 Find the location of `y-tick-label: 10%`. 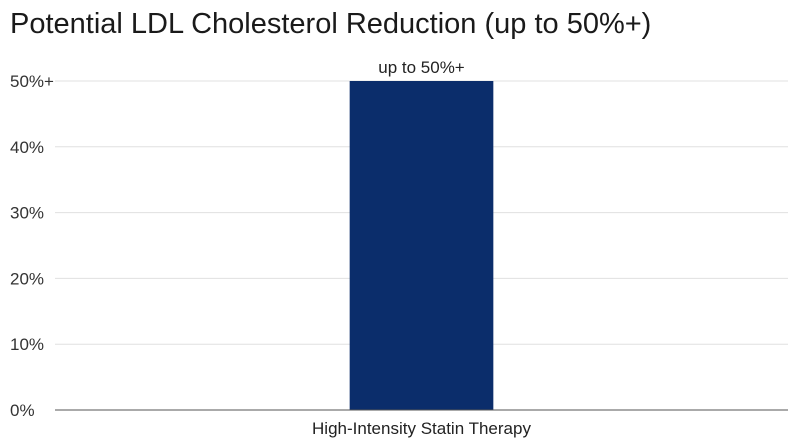

y-tick-label: 10% is located at coordinates (27, 344).